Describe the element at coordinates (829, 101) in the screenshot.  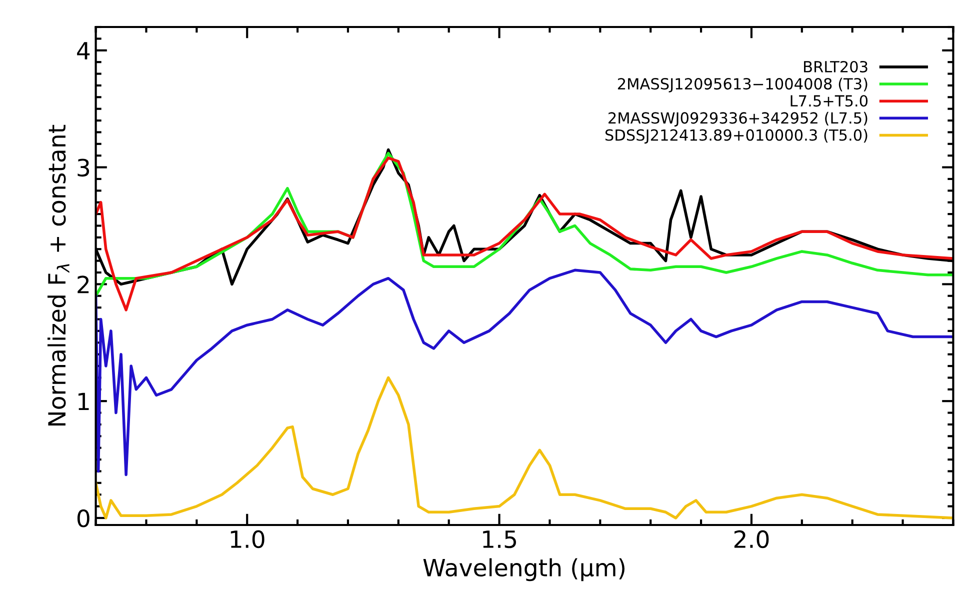
I see `legend-label: L7.5+T5.0` at that location.